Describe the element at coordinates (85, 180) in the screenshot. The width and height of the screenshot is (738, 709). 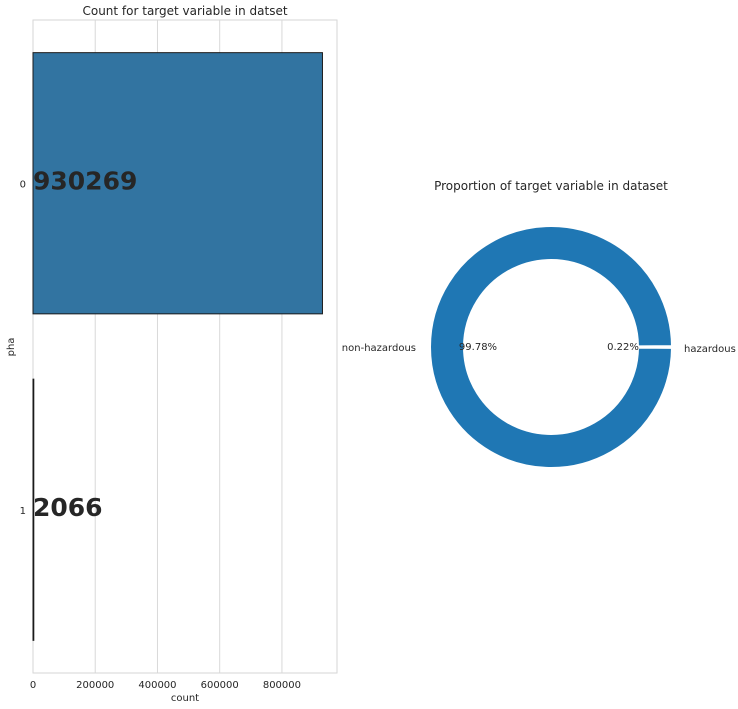
I see `bar-value-label: 930269` at that location.